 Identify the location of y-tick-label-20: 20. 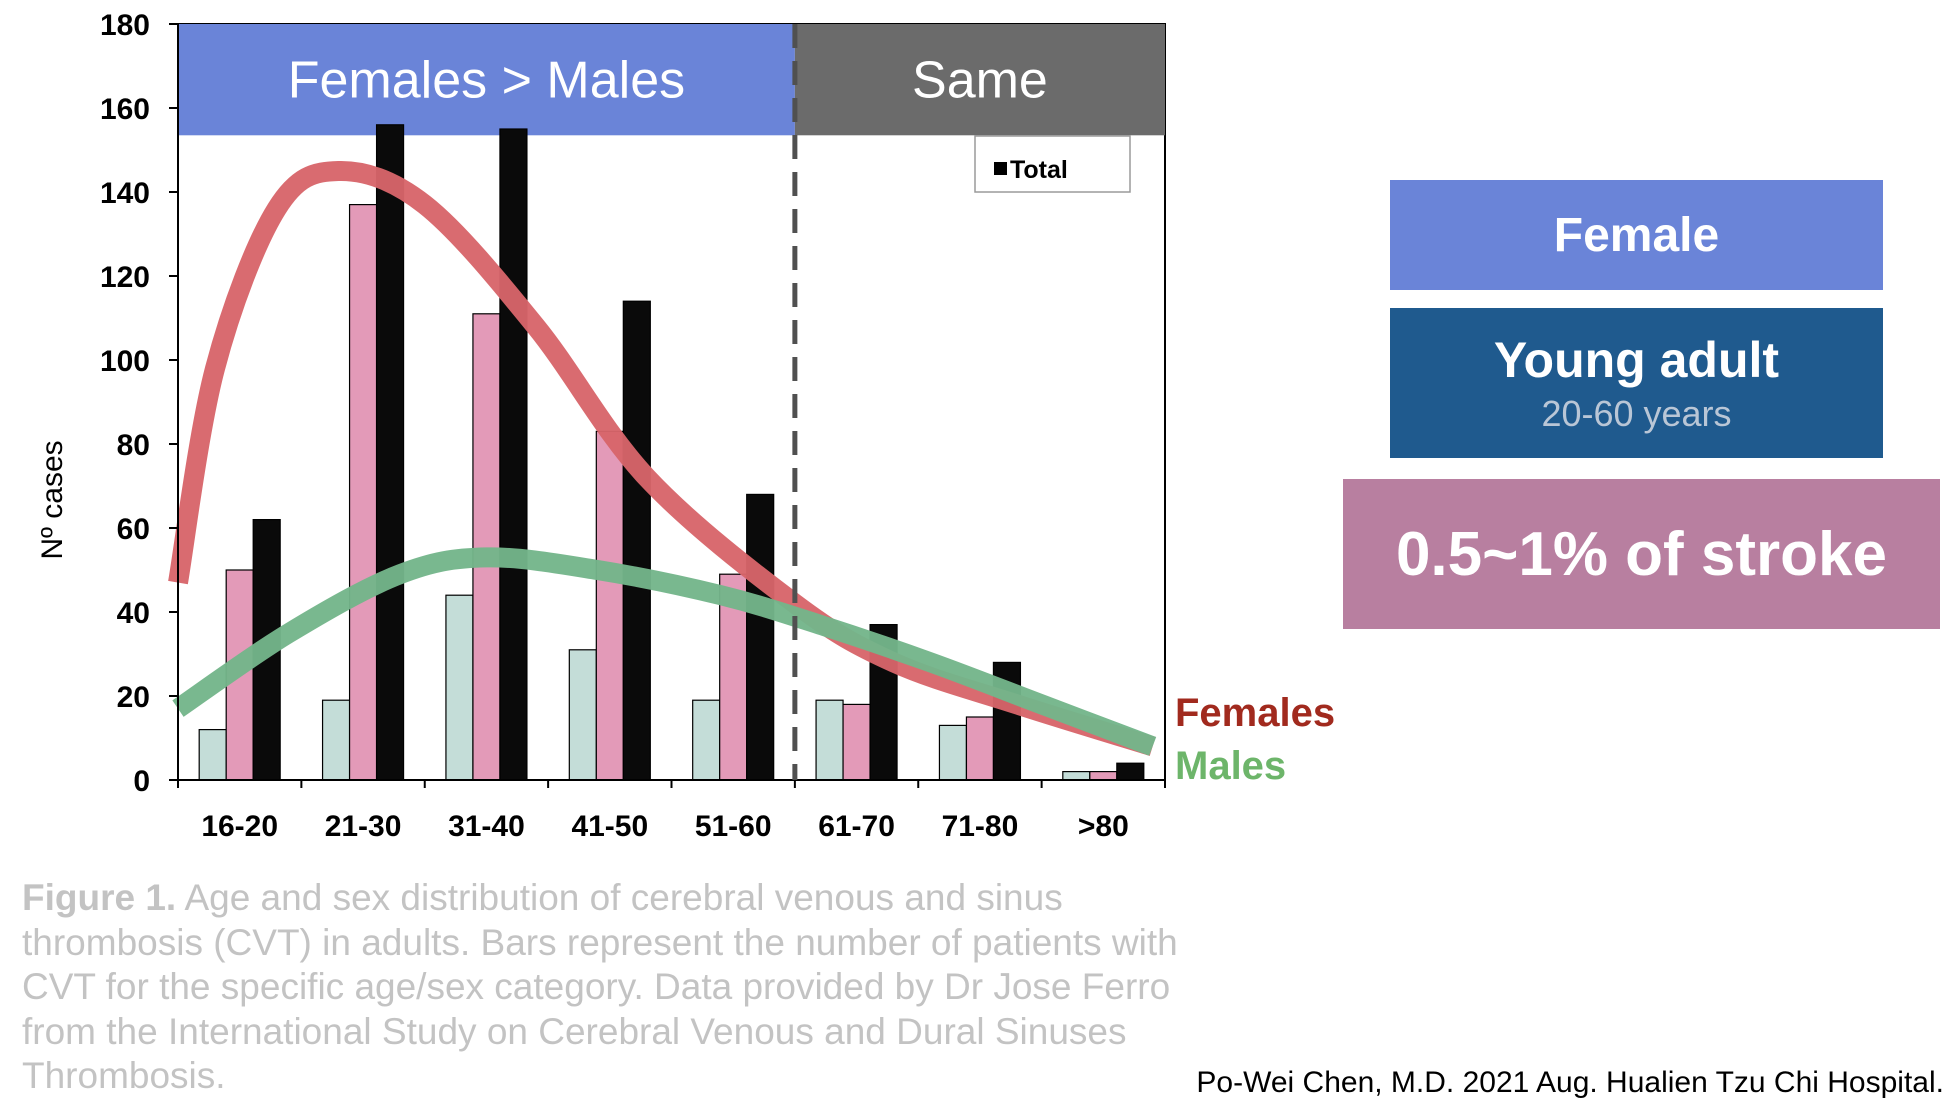
(133, 697).